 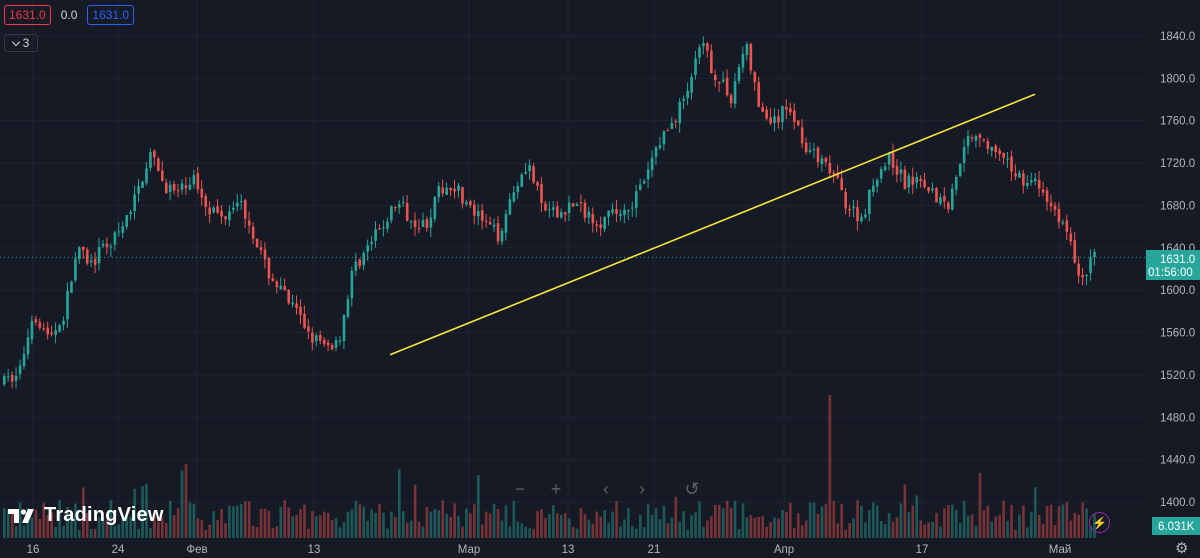 I want to click on scroll-left-button: ‹, so click(x=606, y=488).